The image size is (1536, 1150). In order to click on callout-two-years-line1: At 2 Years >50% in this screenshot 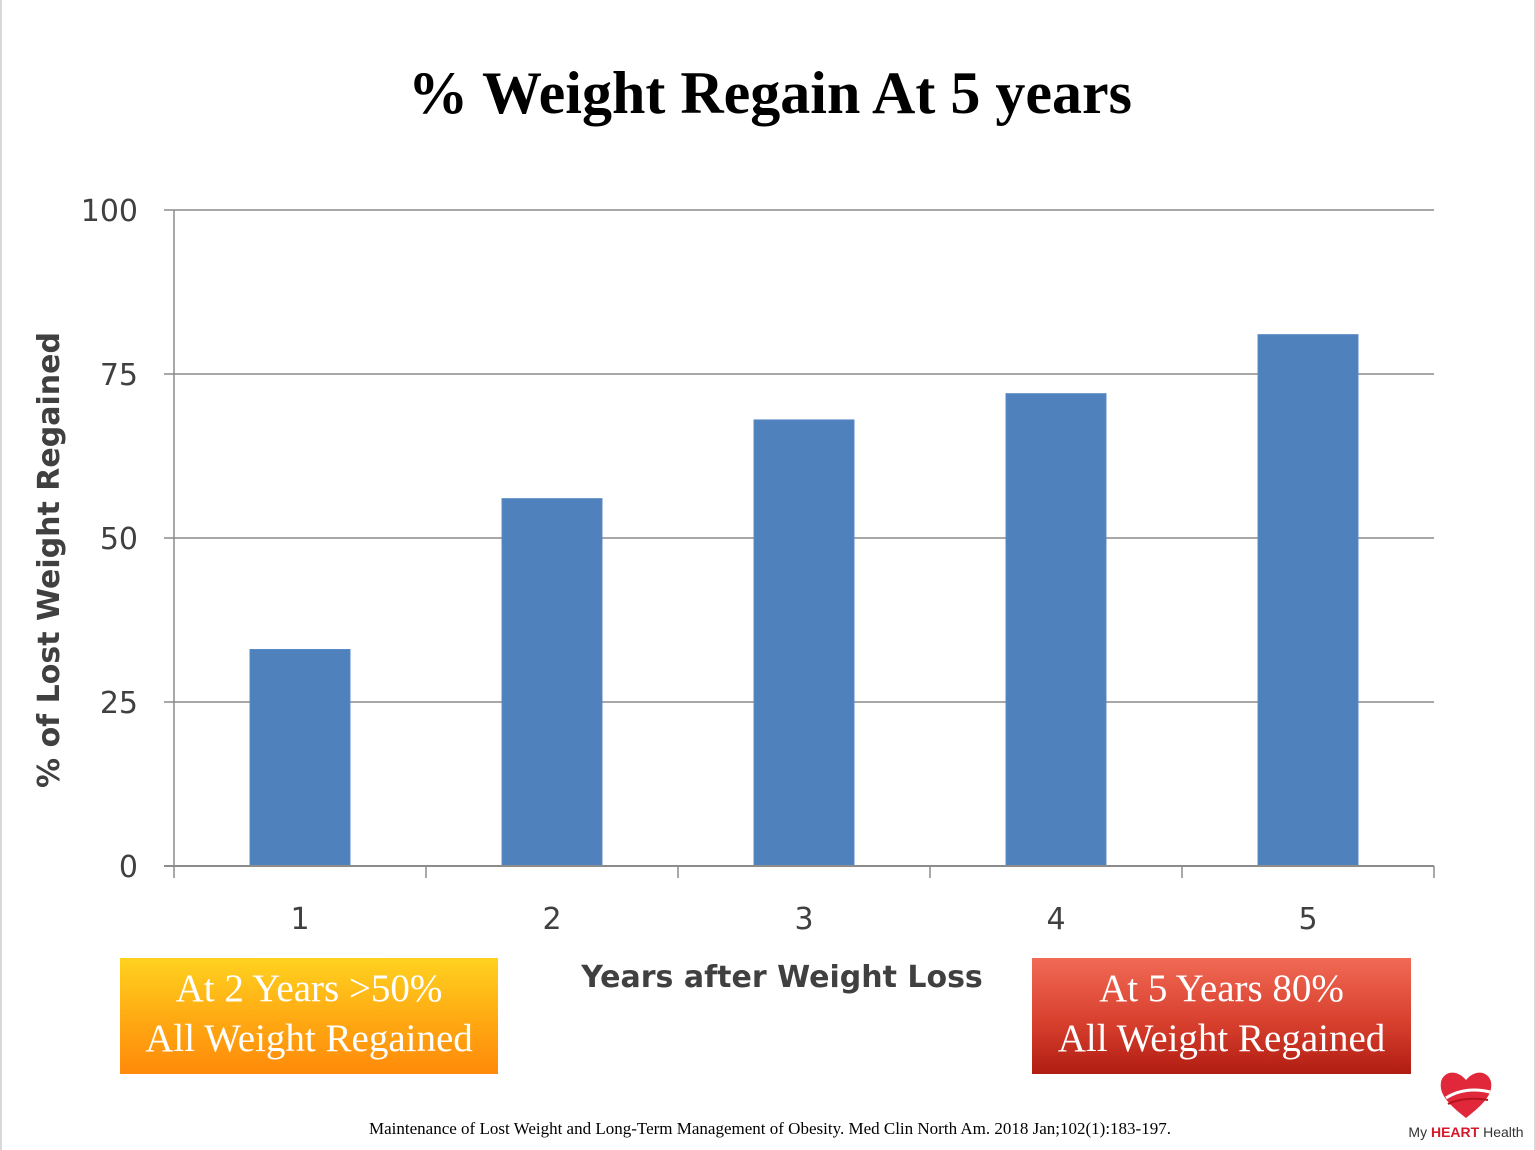, I will do `click(309, 988)`.